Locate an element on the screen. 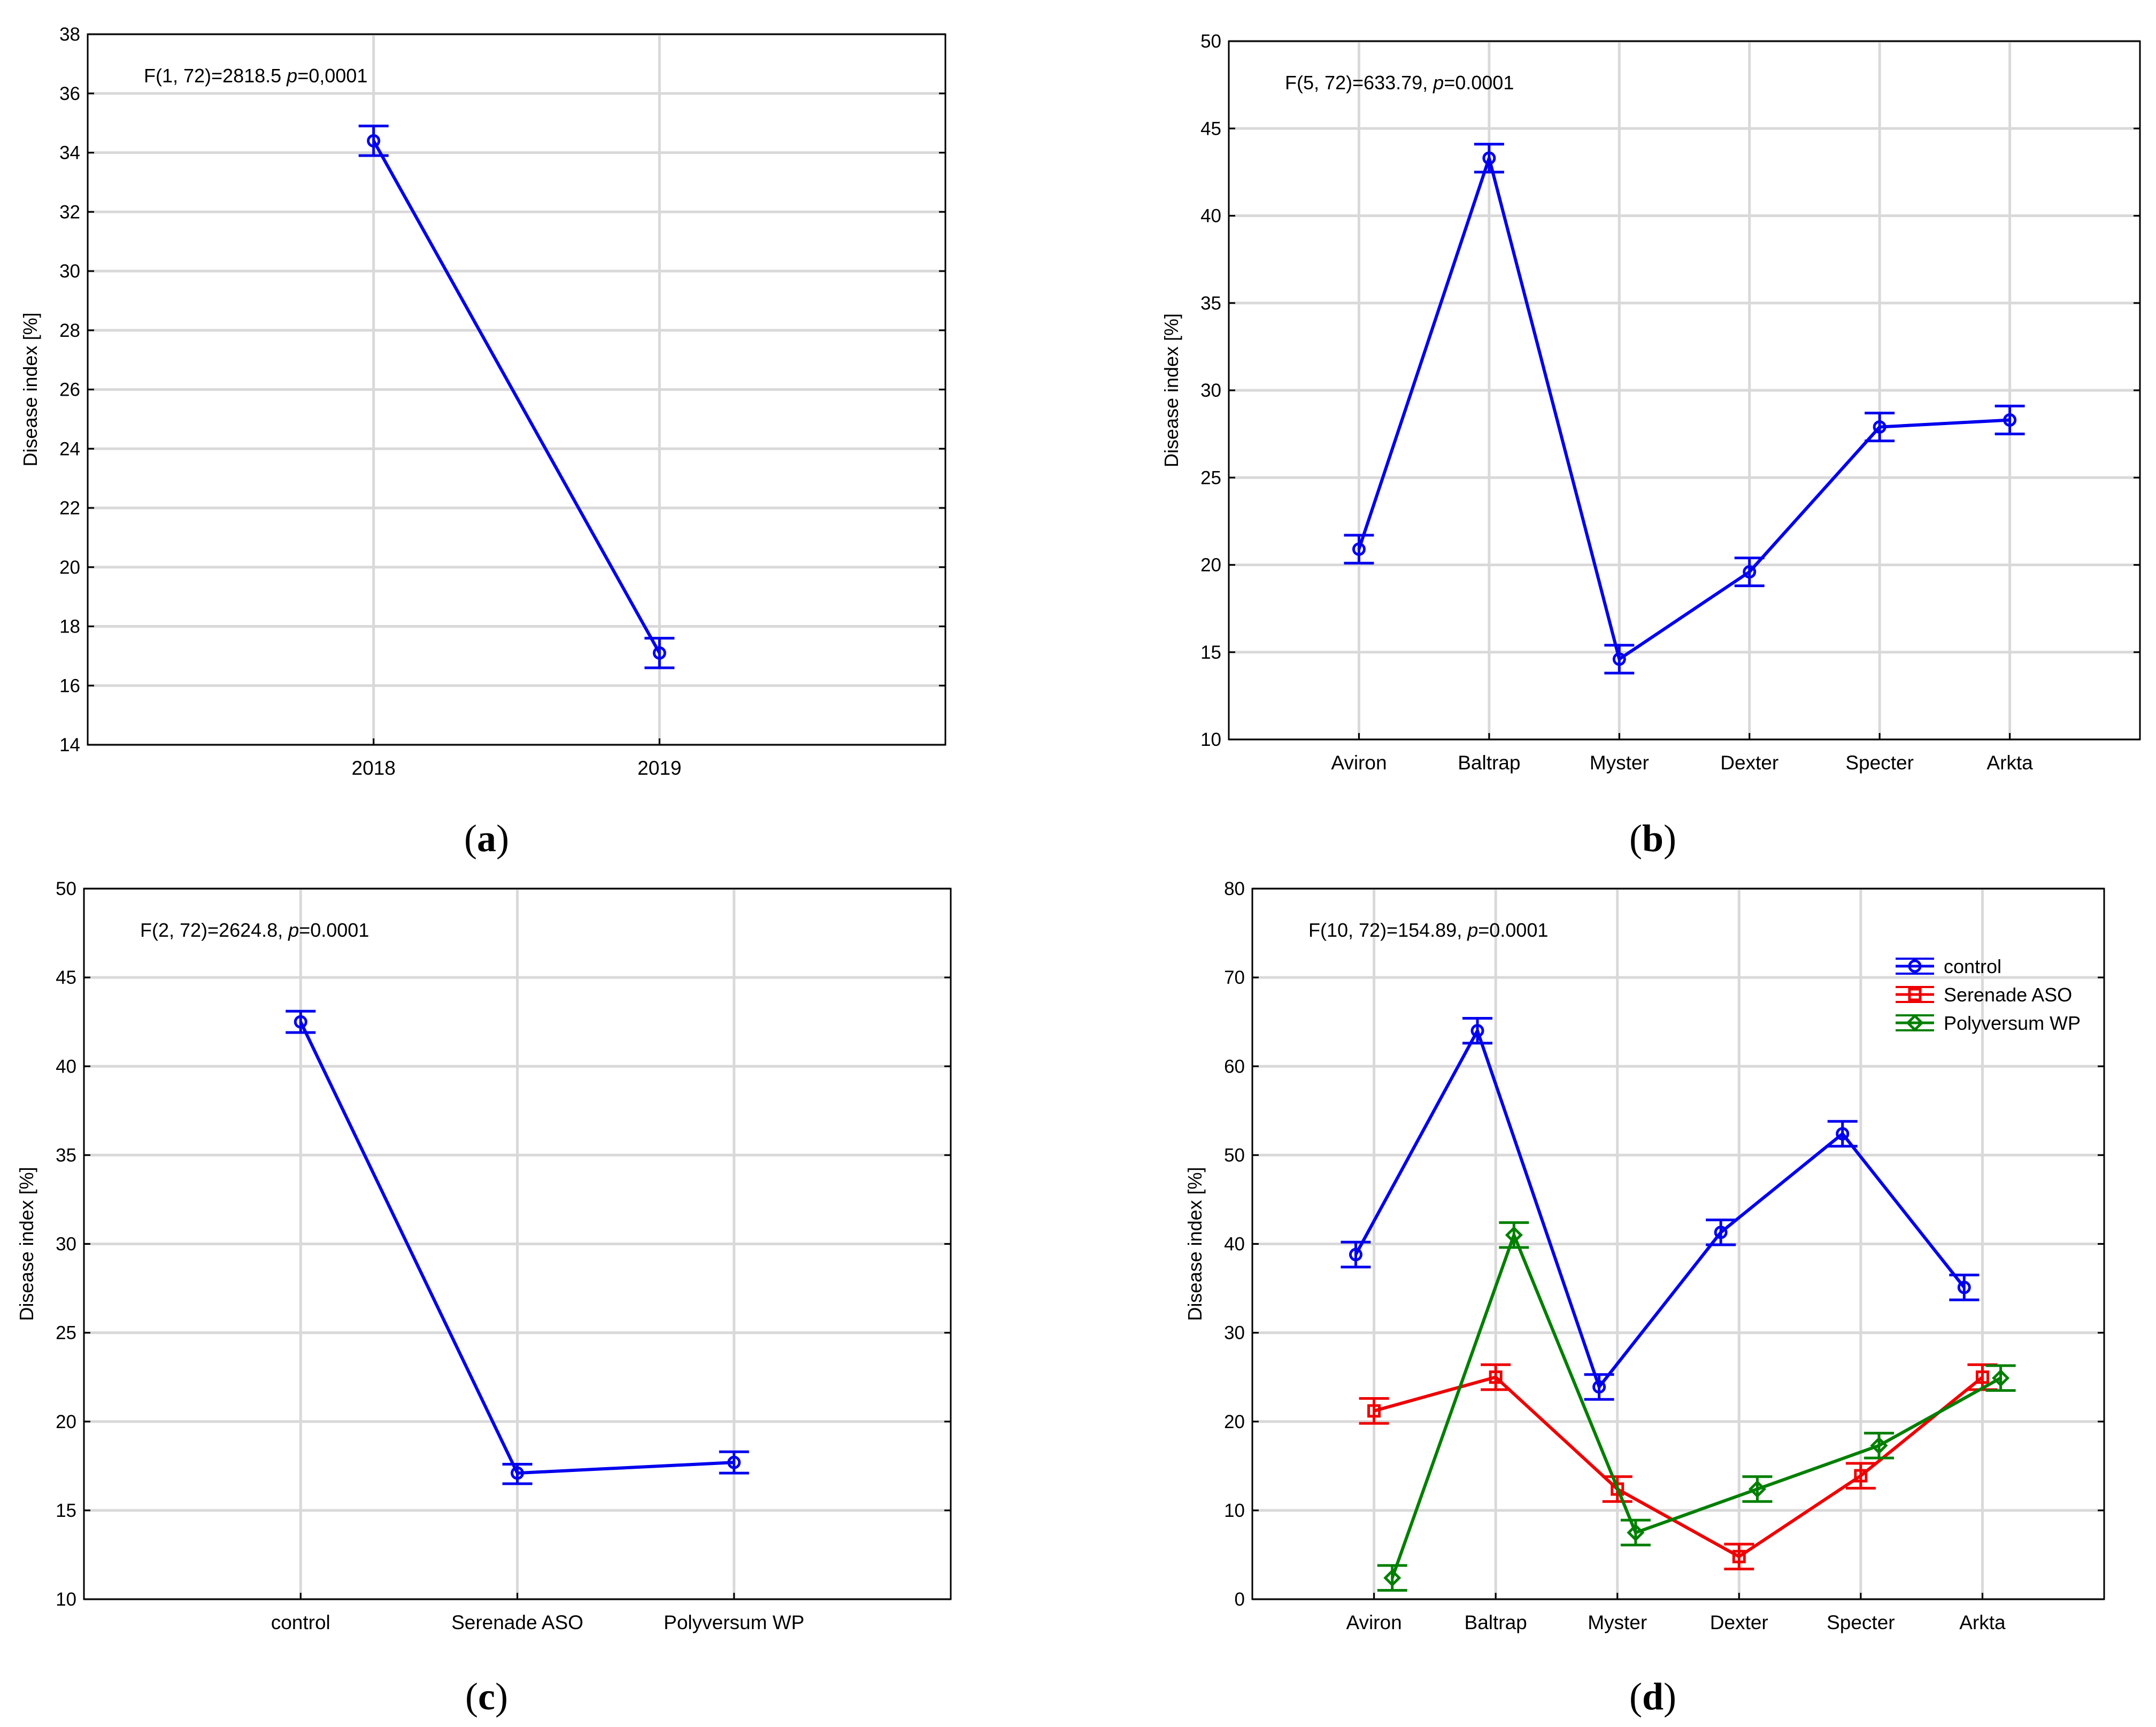 This screenshot has height=1727, width=2156. x-tick-label: Serenade ASO is located at coordinates (517, 1622).